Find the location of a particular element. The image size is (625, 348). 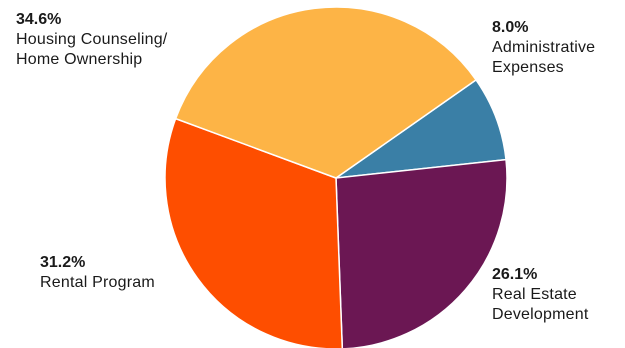

slice-category-label: Home Ownership is located at coordinates (79, 59).